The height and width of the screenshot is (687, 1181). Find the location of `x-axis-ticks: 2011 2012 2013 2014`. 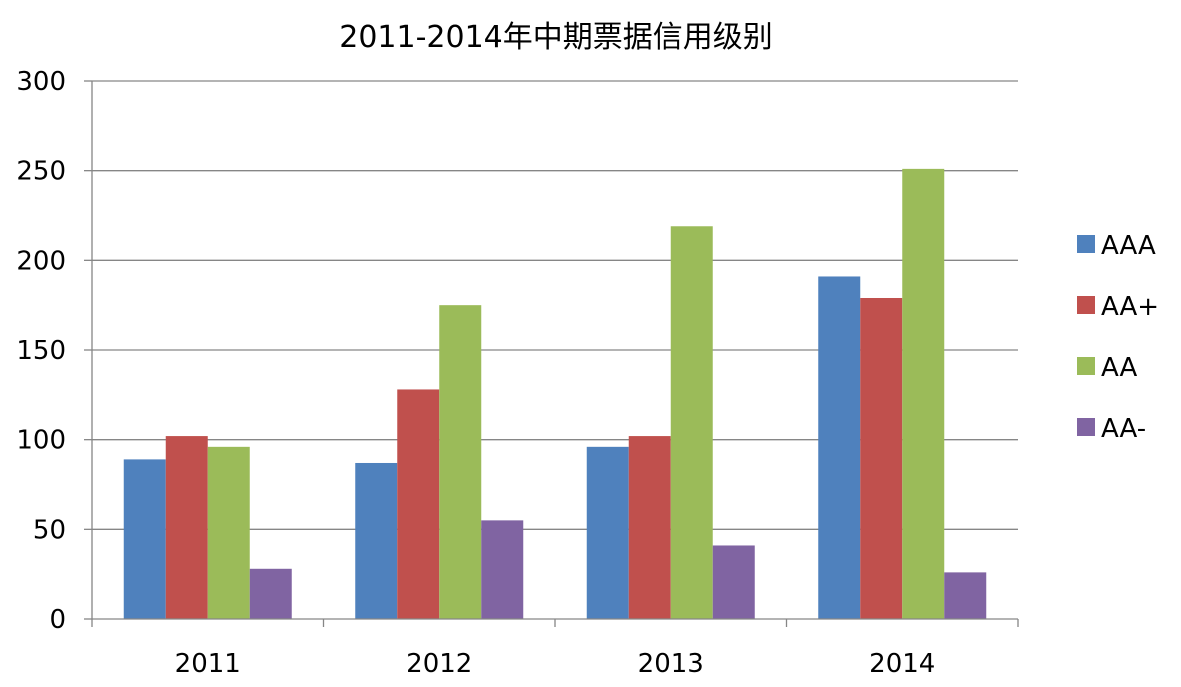

x-axis-ticks: 2011 2012 2013 2014 is located at coordinates (555, 649).